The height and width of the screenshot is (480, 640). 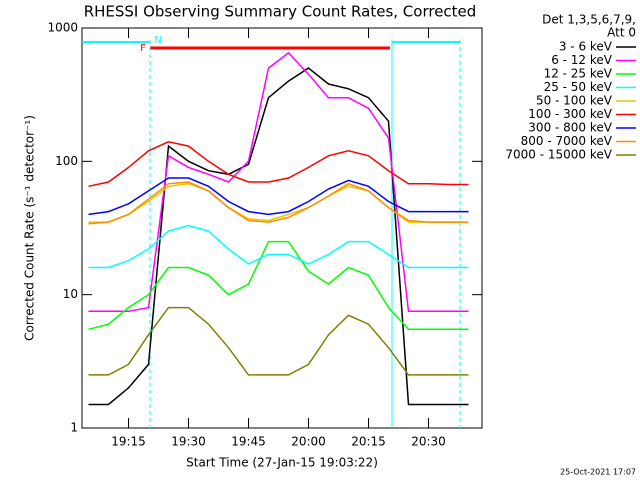 What do you see at coordinates (574, 101) in the screenshot?
I see `legend-label: 50 - 100 keV` at bounding box center [574, 101].